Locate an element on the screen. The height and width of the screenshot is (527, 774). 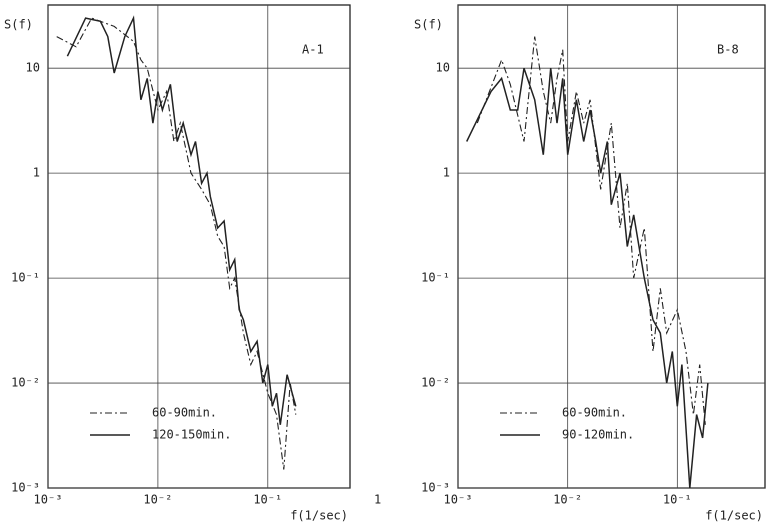
legend-label: 120-150min. is located at coordinates (191, 435).